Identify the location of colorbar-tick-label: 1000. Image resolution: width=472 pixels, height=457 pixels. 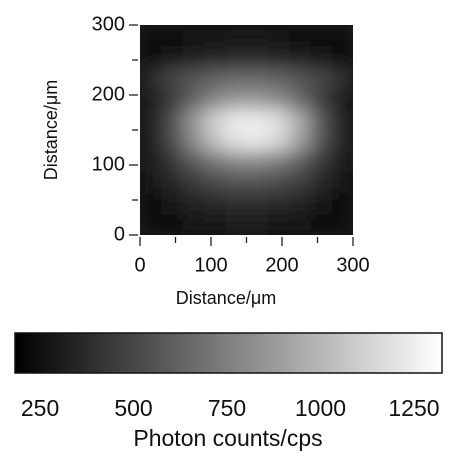
(320, 408).